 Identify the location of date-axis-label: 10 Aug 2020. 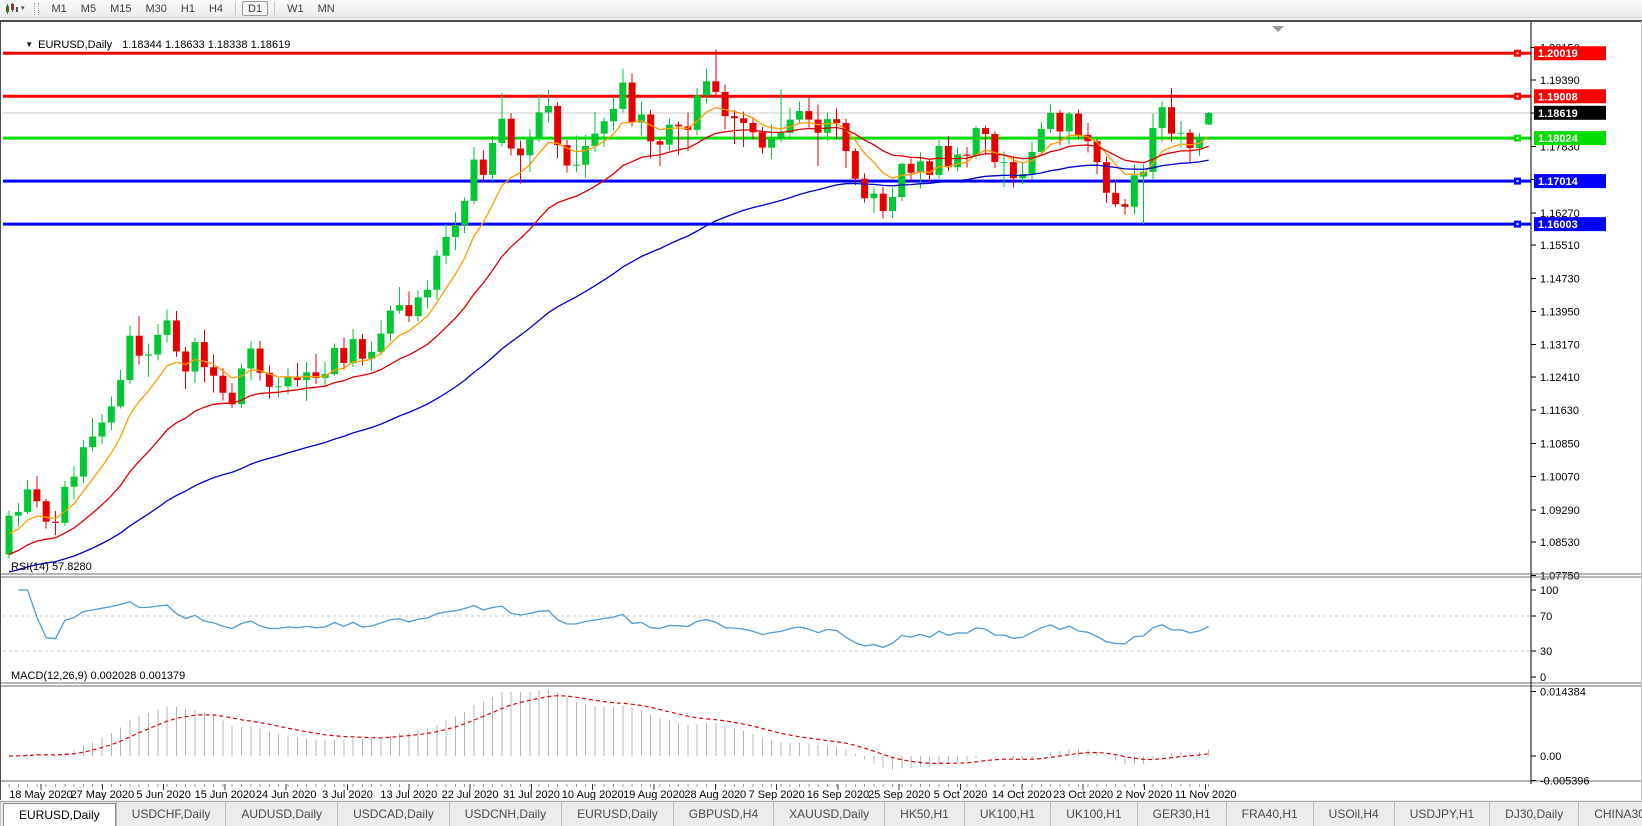
(593, 794).